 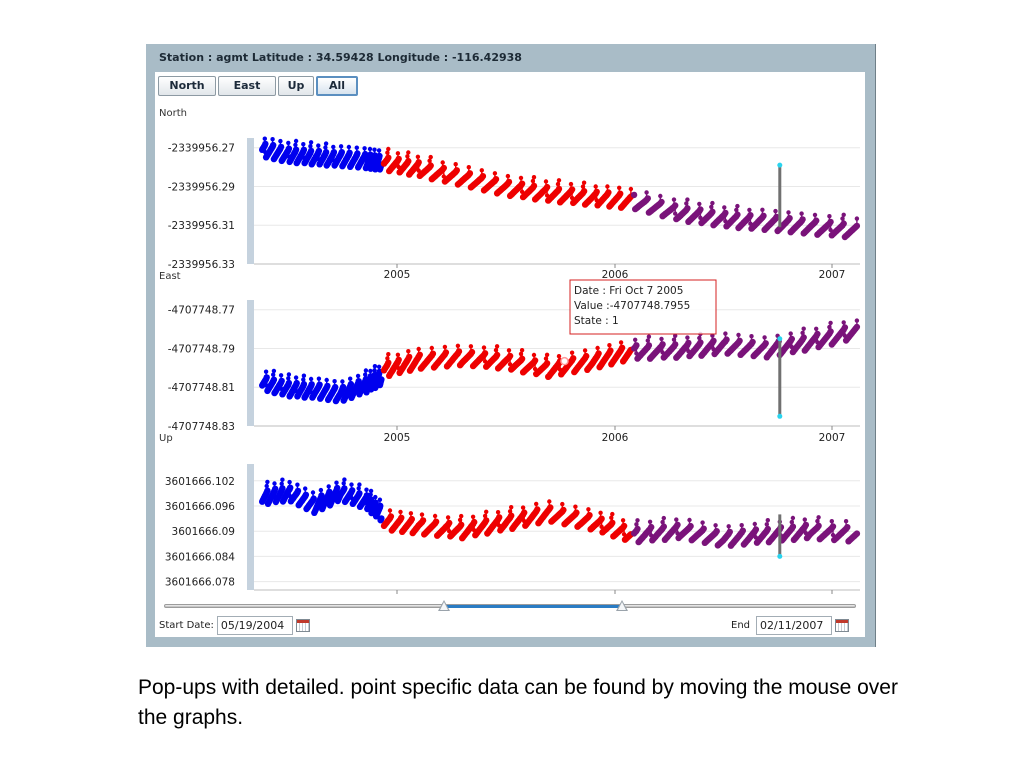 I want to click on component-tabs: North East Up All, so click(x=259, y=86).